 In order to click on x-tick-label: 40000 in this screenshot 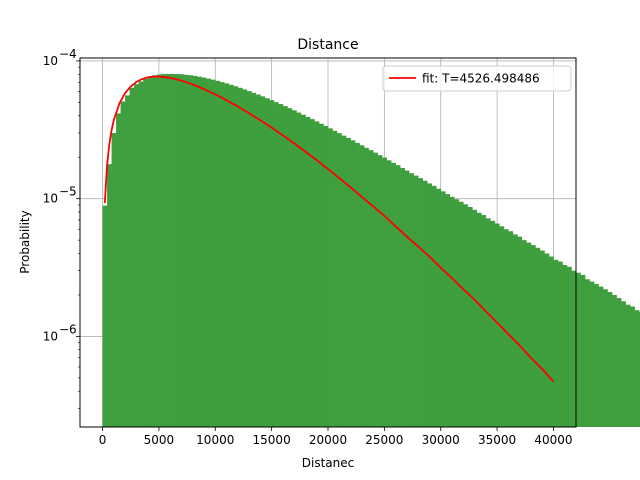, I will do `click(553, 440)`.